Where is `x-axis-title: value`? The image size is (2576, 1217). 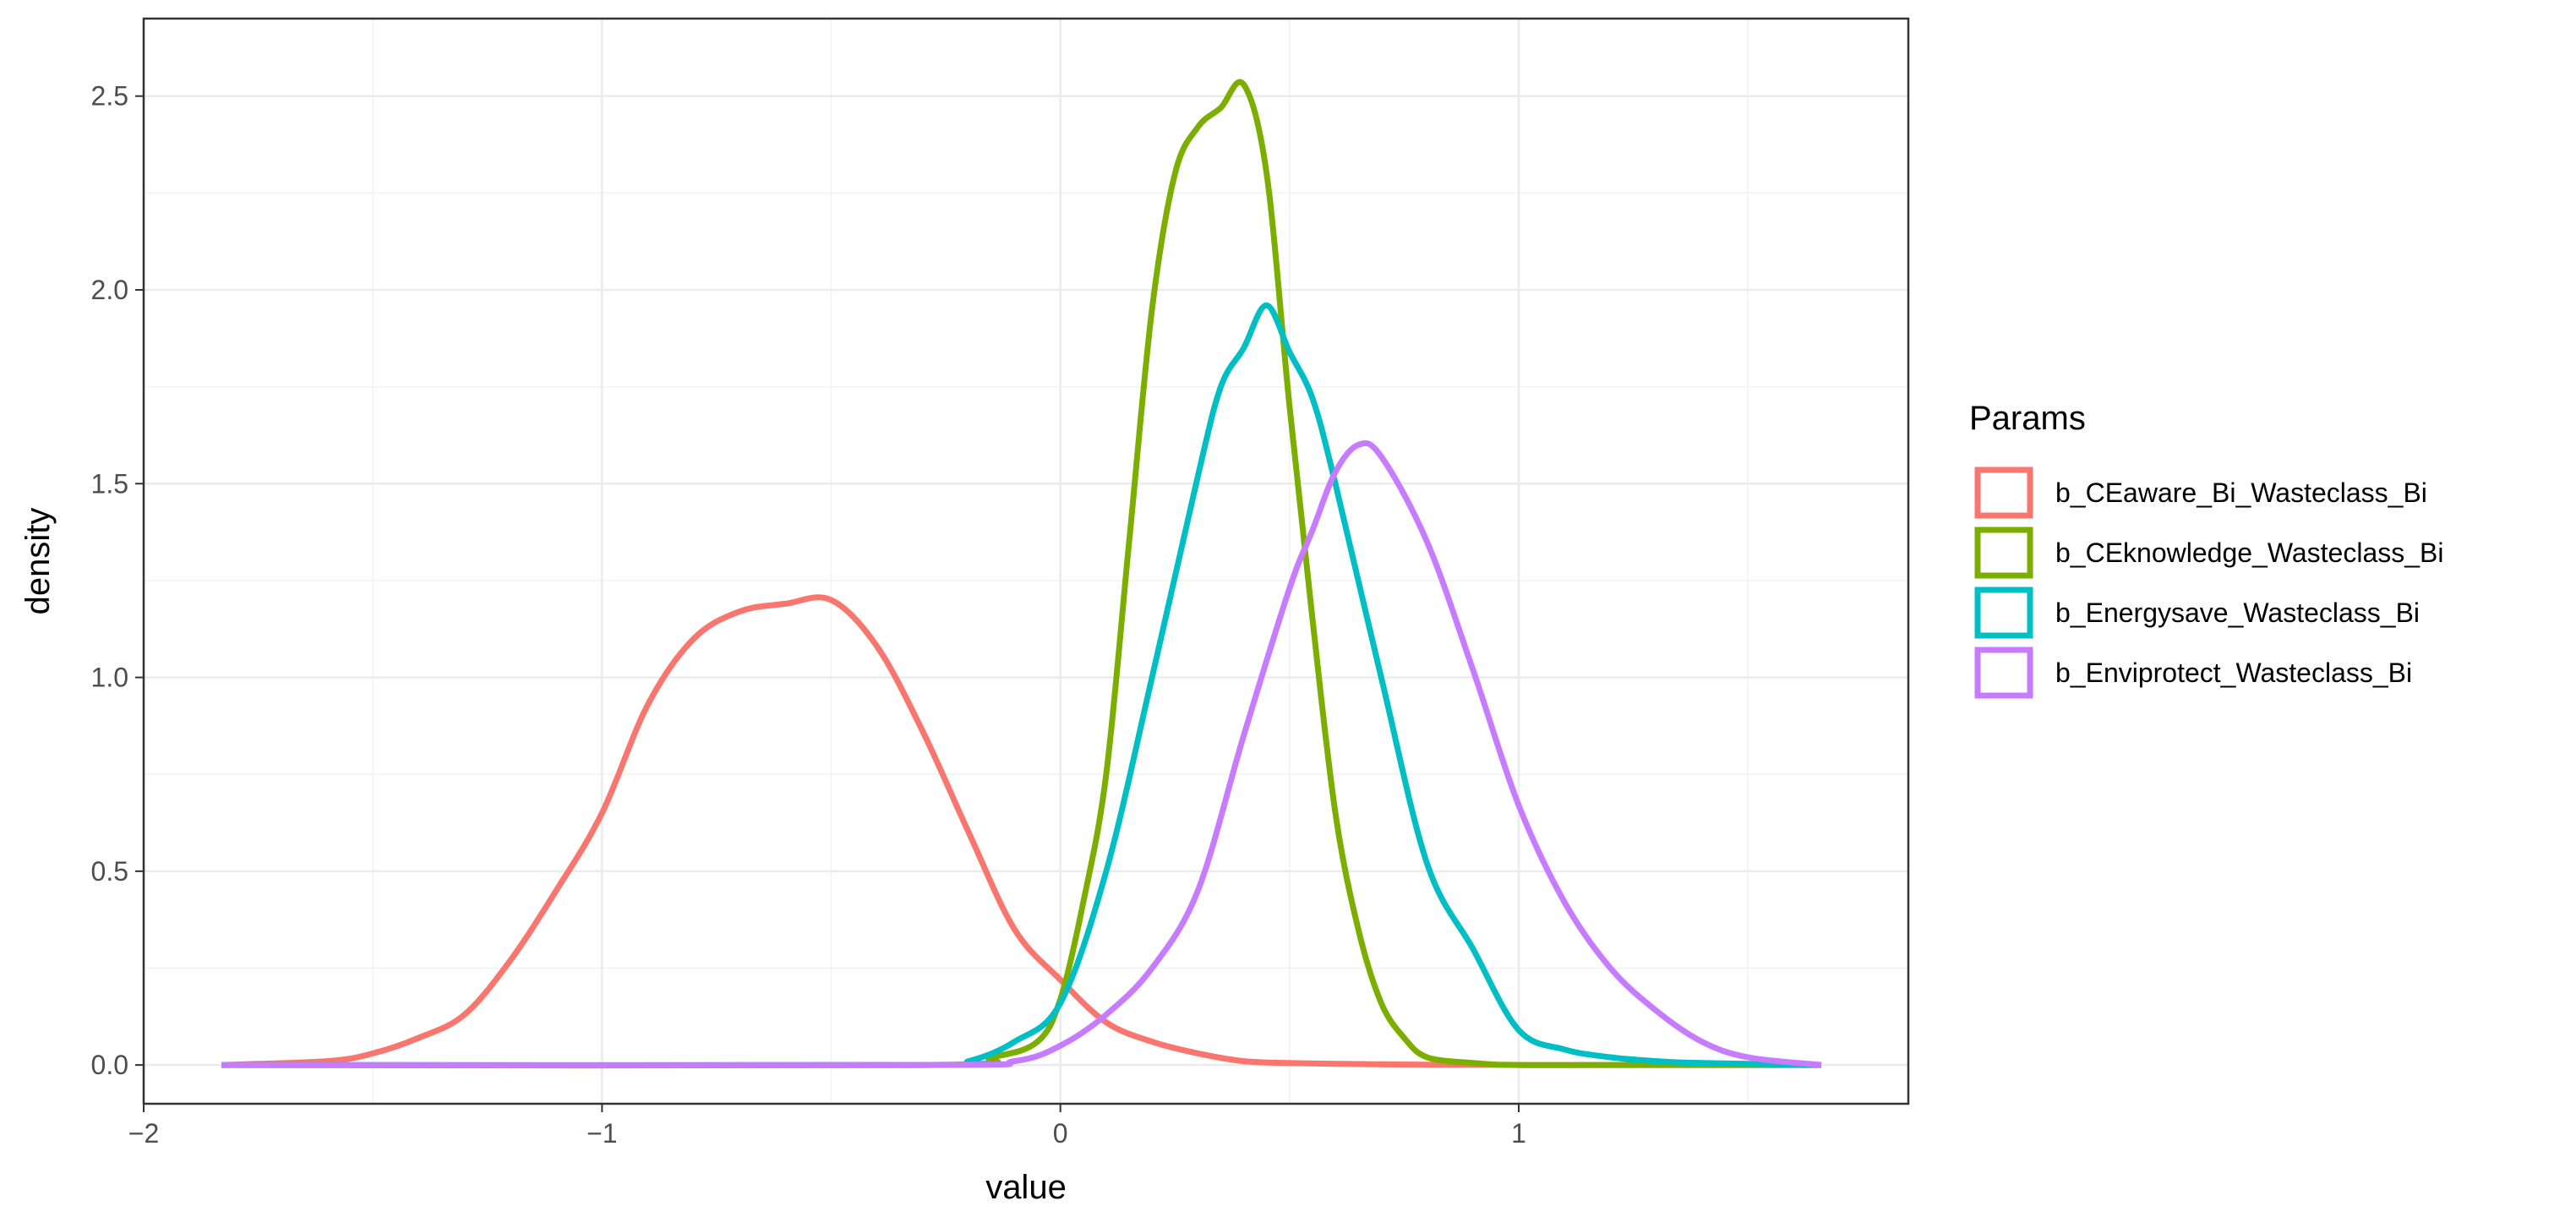
x-axis-title: value is located at coordinates (1026, 1187).